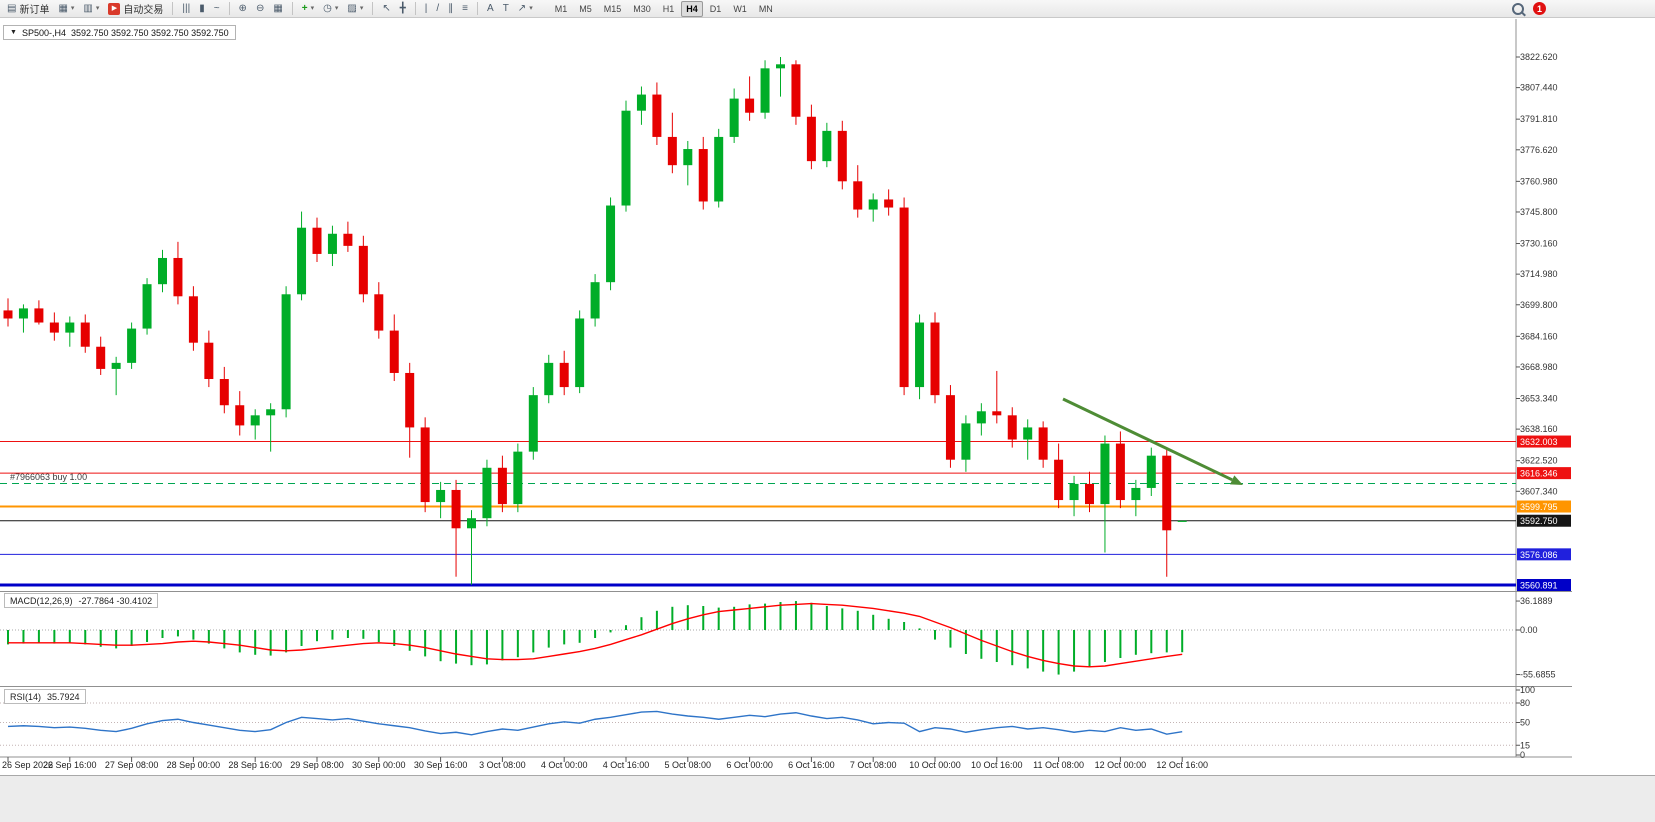 The height and width of the screenshot is (822, 1655). Describe the element at coordinates (63, 696) in the screenshot. I see `rsi-value: 35.7924` at that location.